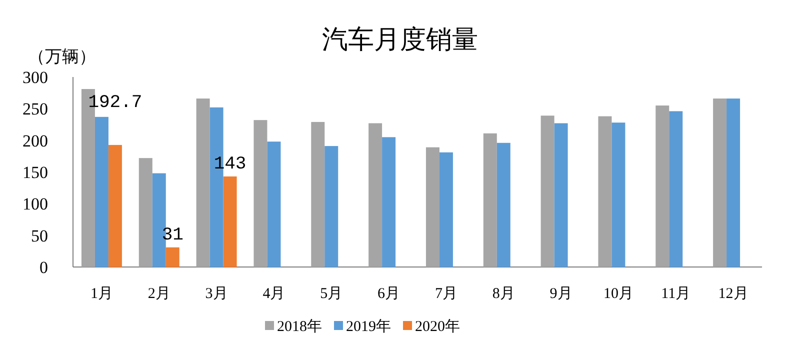  What do you see at coordinates (39, 236) in the screenshot?
I see `y-tick-label: 50` at bounding box center [39, 236].